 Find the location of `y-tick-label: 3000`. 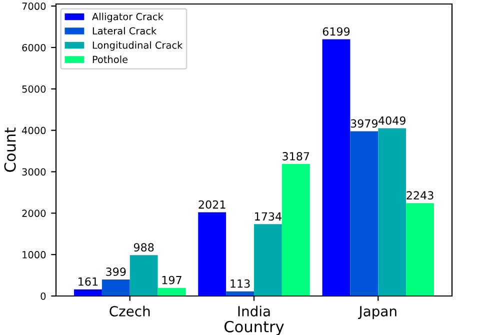

y-tick-label: 3000 is located at coordinates (34, 172).